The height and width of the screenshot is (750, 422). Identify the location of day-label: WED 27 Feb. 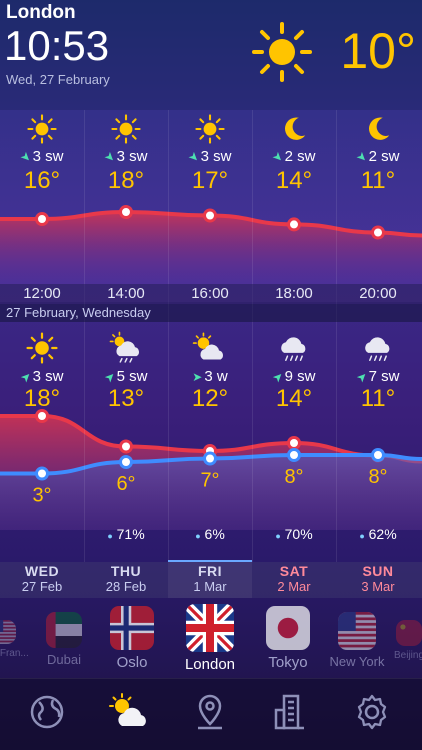
(42, 578).